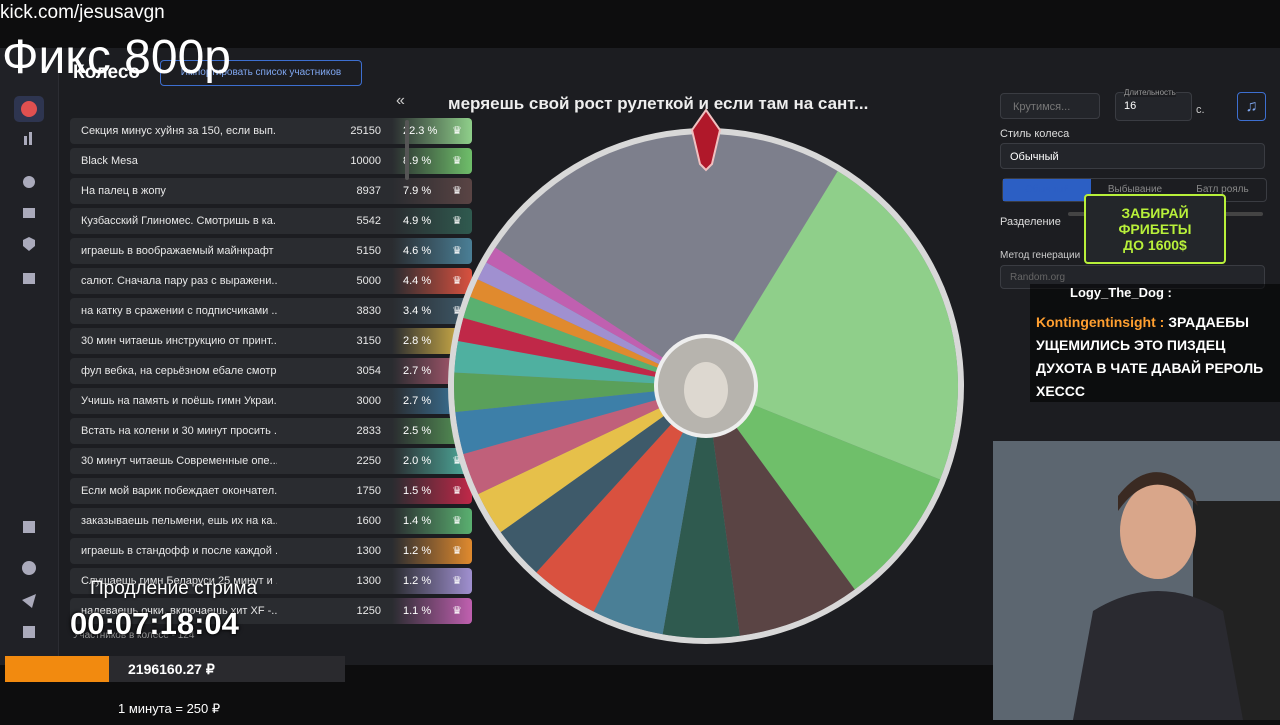  Describe the element at coordinates (261, 73) in the screenshot. I see `import-button: Импортировать список участников` at that location.